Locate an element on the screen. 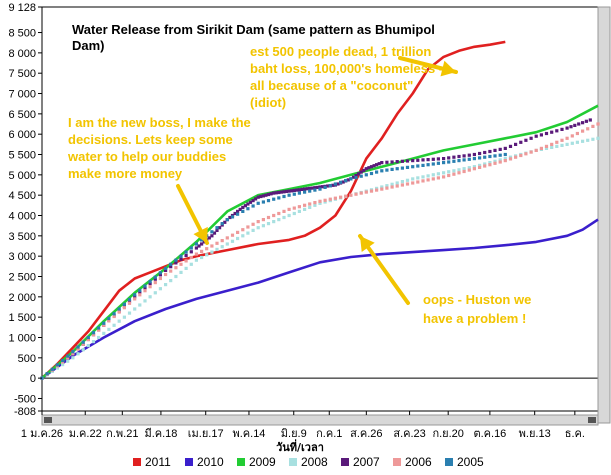 This screenshot has height=475, width=611. legend-item-2011: 2011 is located at coordinates (152, 462).